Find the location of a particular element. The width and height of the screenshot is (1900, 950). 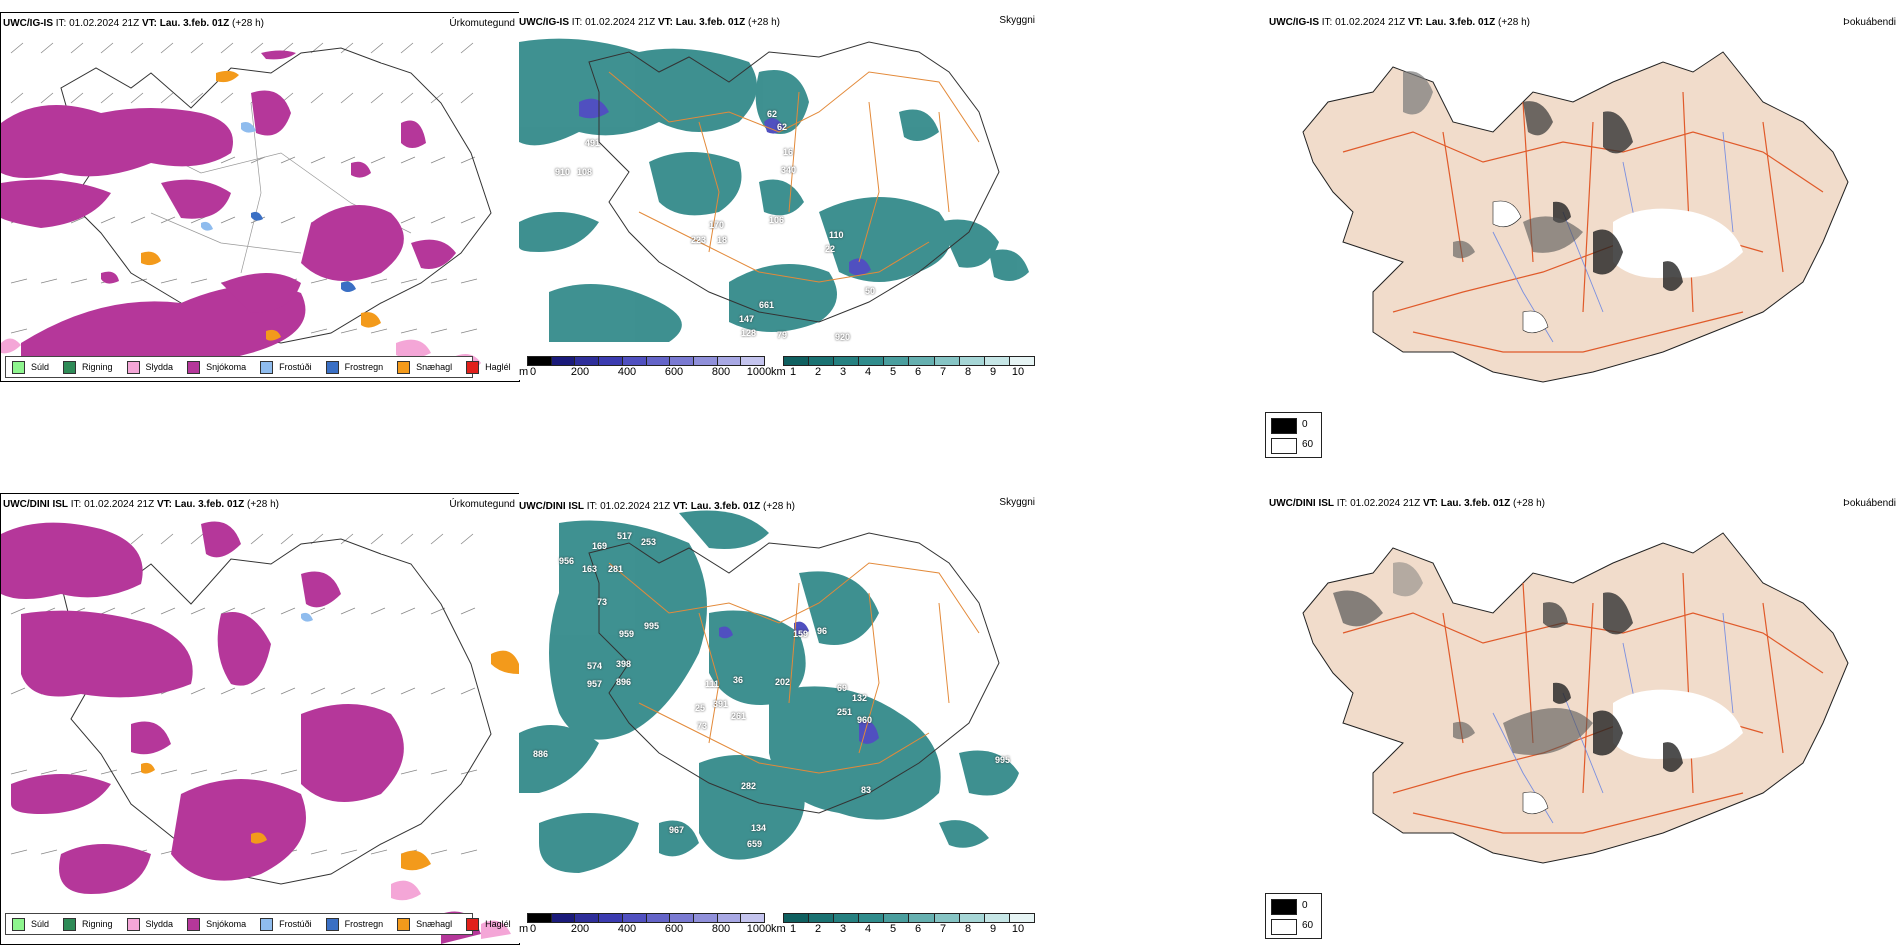

colorbar-tick: 400 is located at coordinates (627, 372).